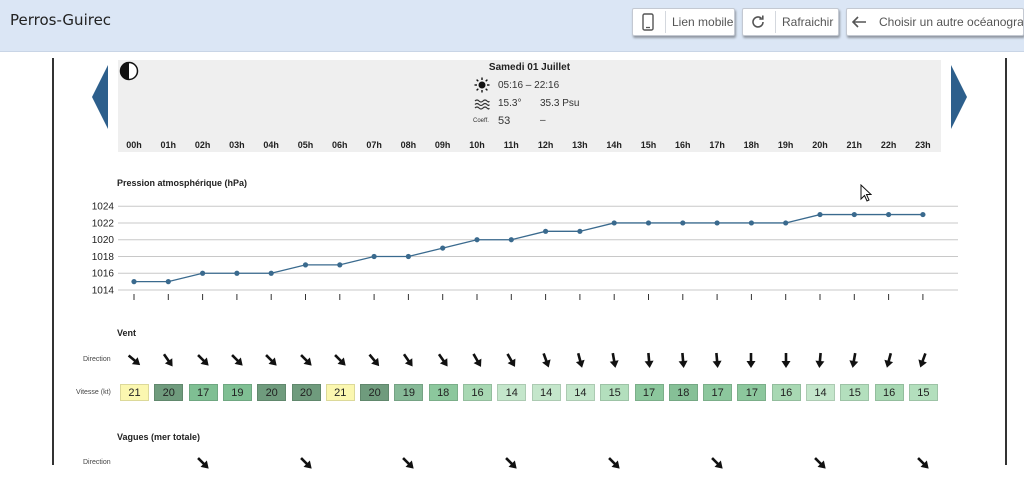 The width and height of the screenshot is (1024, 478). I want to click on mobile-link-button: Lien mobile, so click(683, 22).